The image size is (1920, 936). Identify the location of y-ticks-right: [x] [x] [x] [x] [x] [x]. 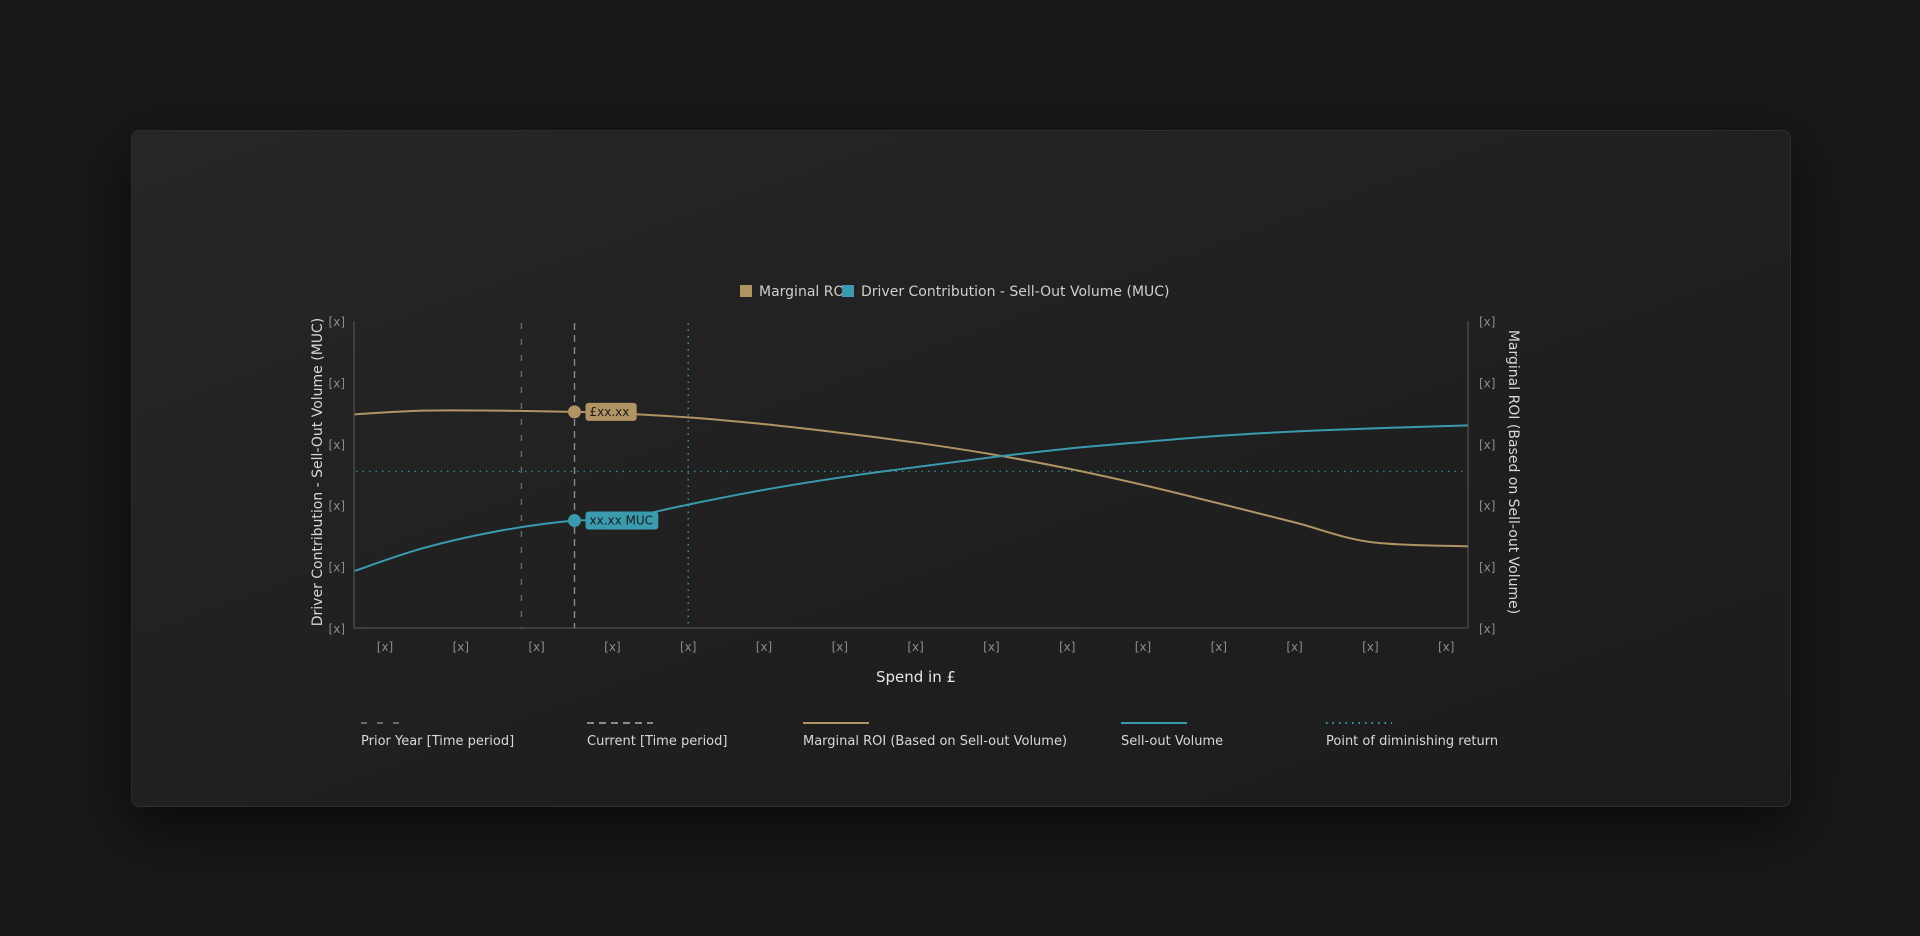
(1487, 475).